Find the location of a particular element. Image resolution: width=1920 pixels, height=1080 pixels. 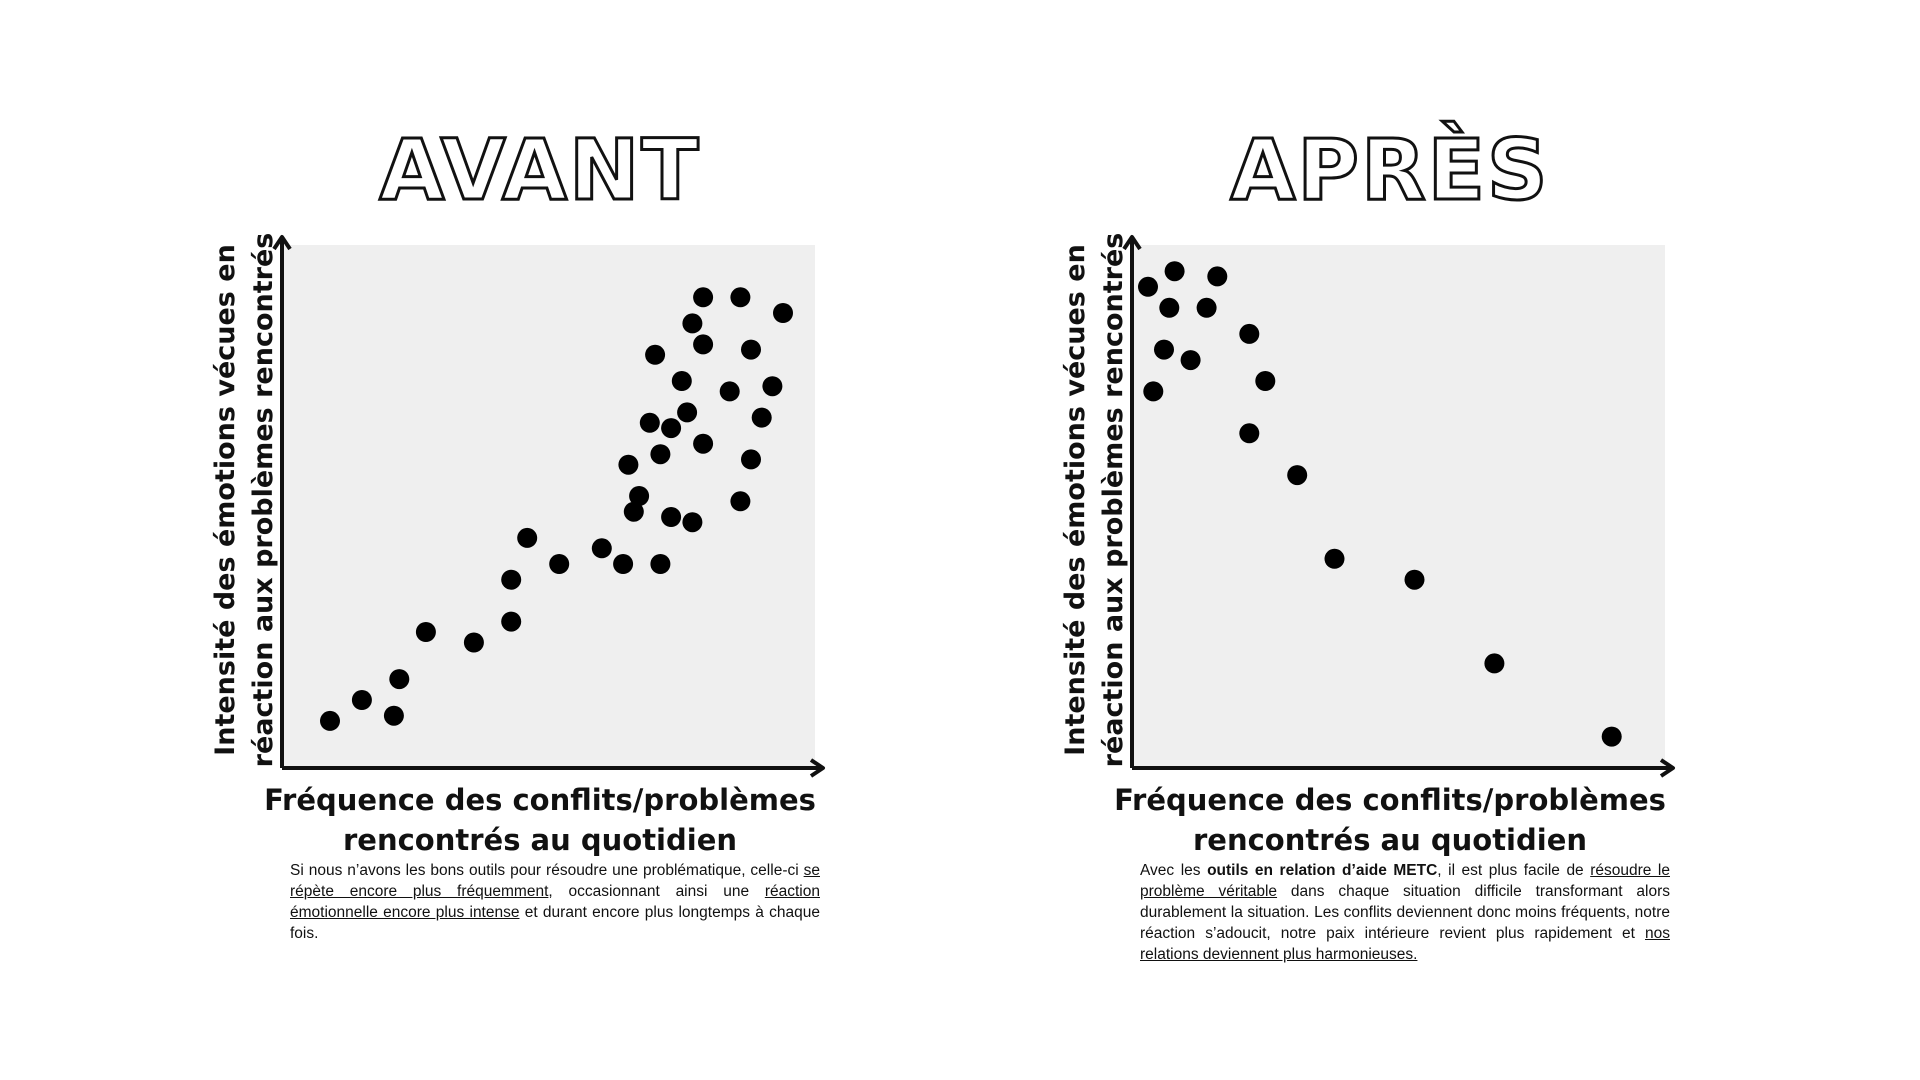

scatter-plot-avant is located at coordinates (548, 506).